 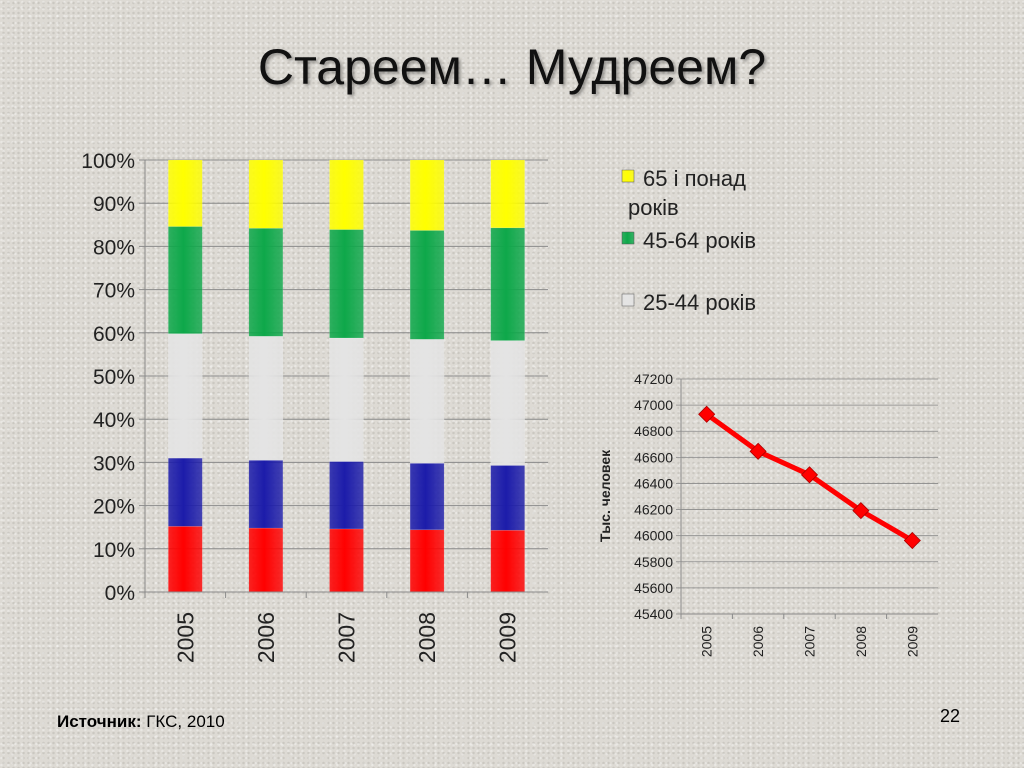 I want to click on bar-y-tick-label: 20%, so click(x=114, y=507).